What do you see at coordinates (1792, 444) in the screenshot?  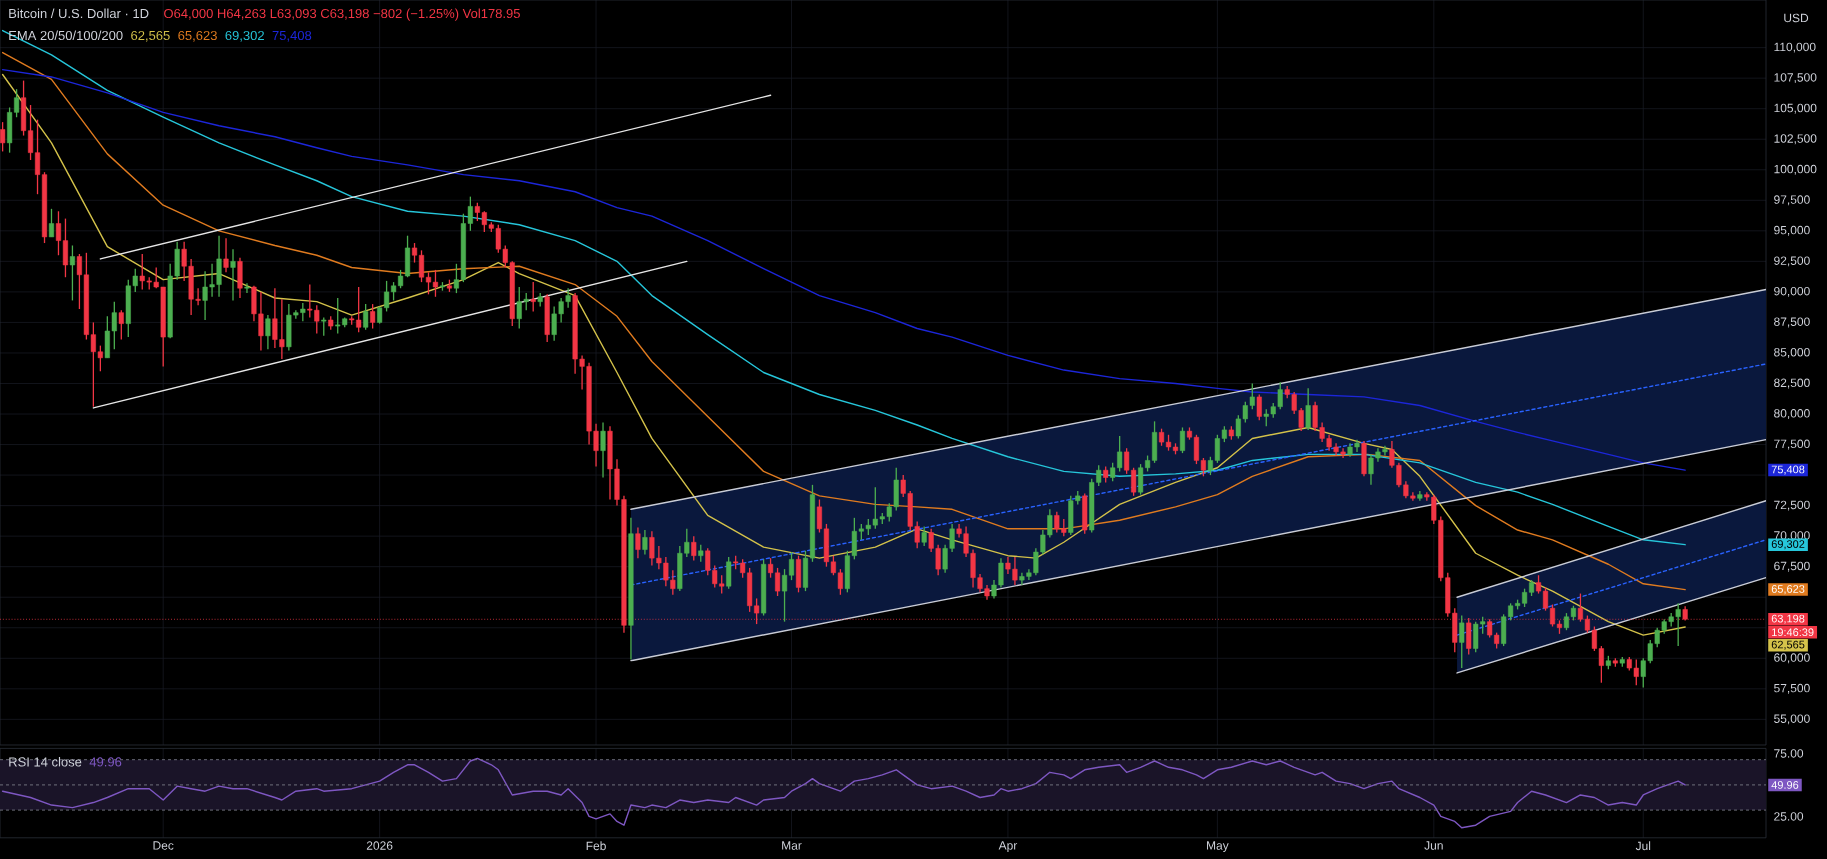 I see `y-tick-label: 77,500` at bounding box center [1792, 444].